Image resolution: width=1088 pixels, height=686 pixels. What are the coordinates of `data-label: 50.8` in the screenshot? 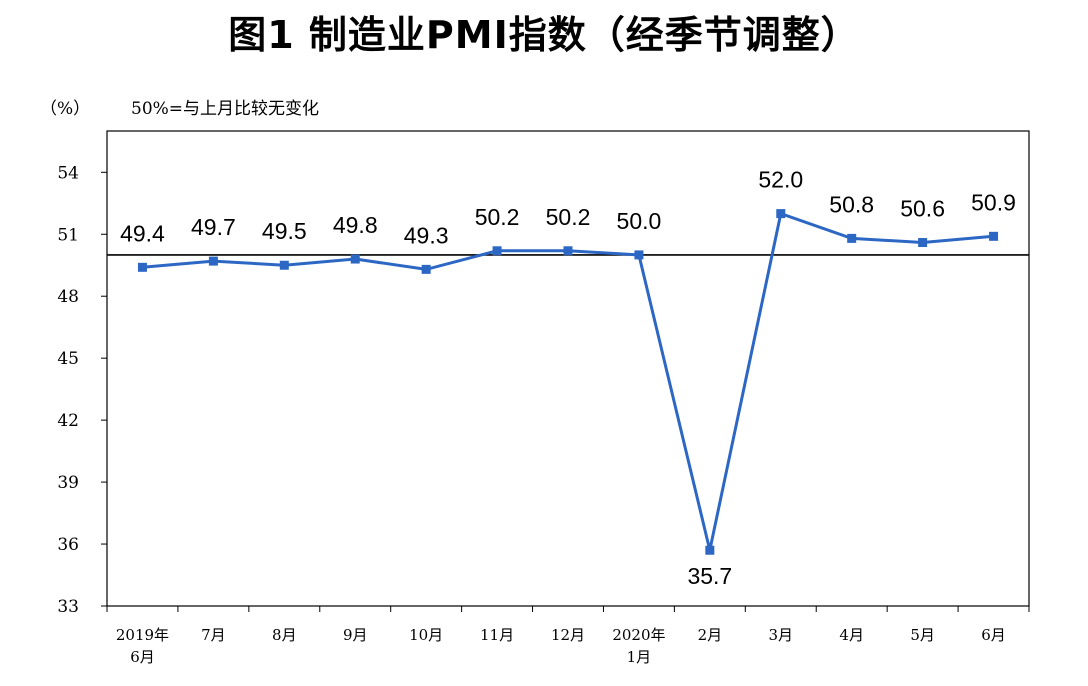 It's located at (851, 204).